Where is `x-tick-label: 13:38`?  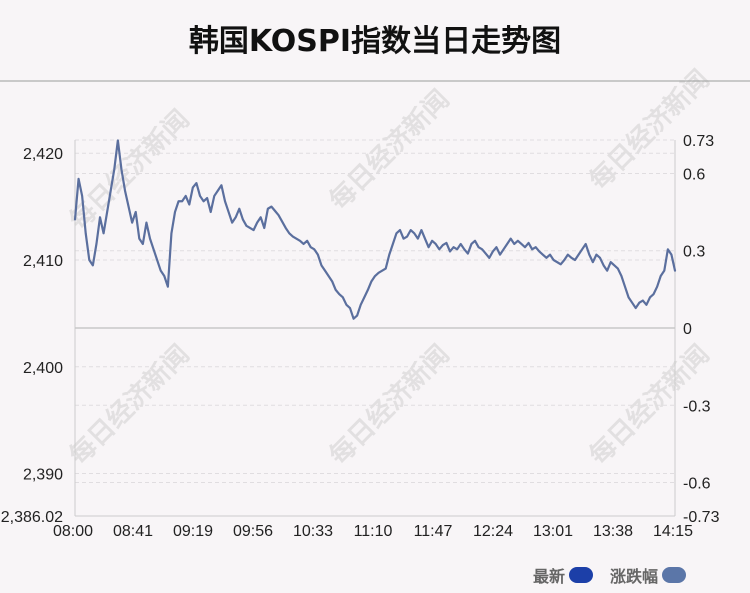 x-tick-label: 13:38 is located at coordinates (613, 531).